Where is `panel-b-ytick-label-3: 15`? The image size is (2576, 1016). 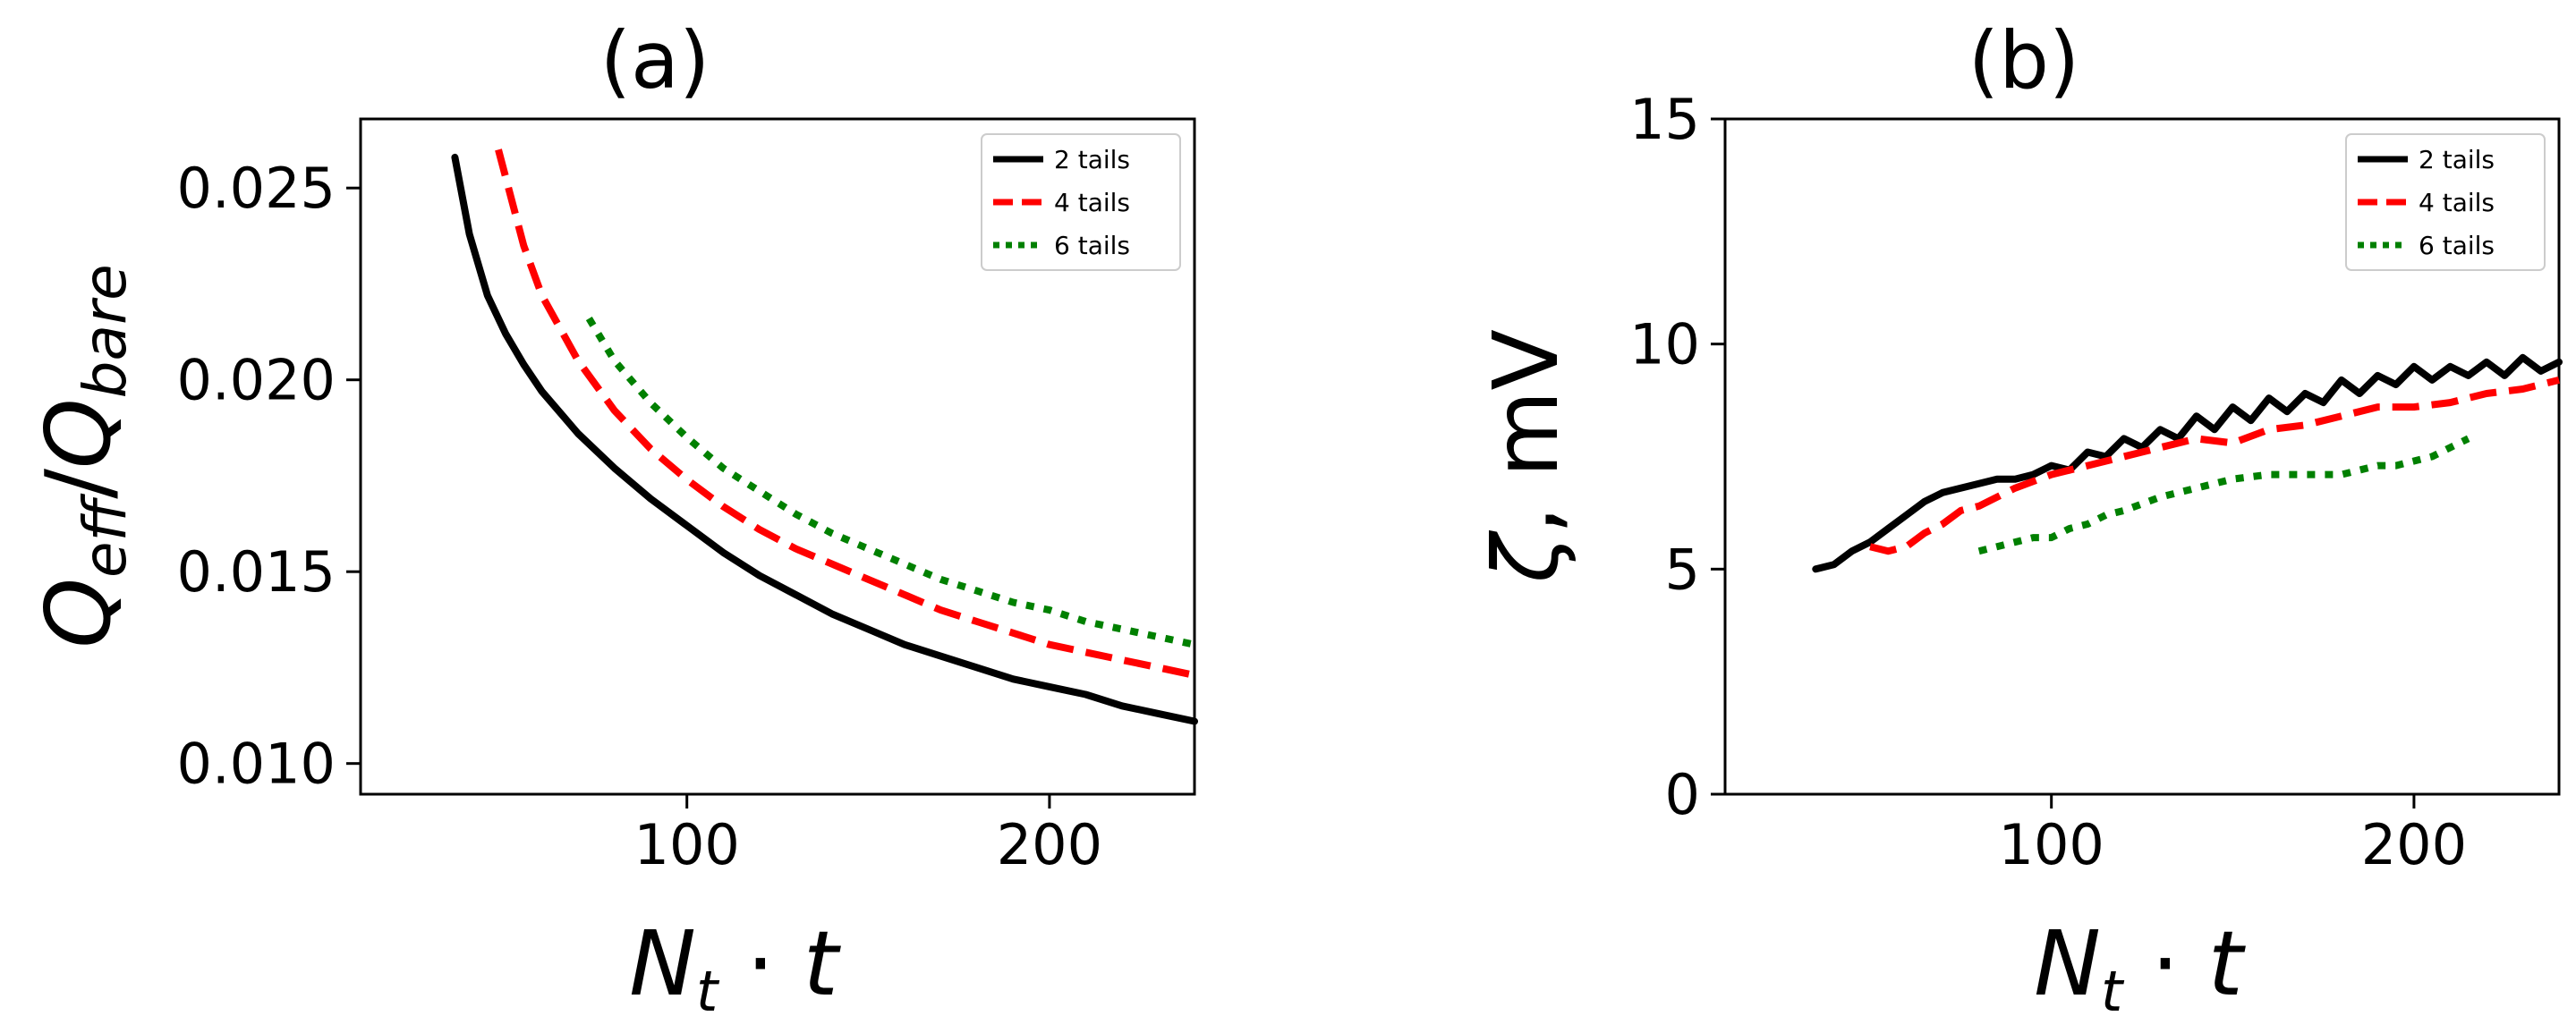
panel-b-ytick-label-3: 15 is located at coordinates (1664, 119).